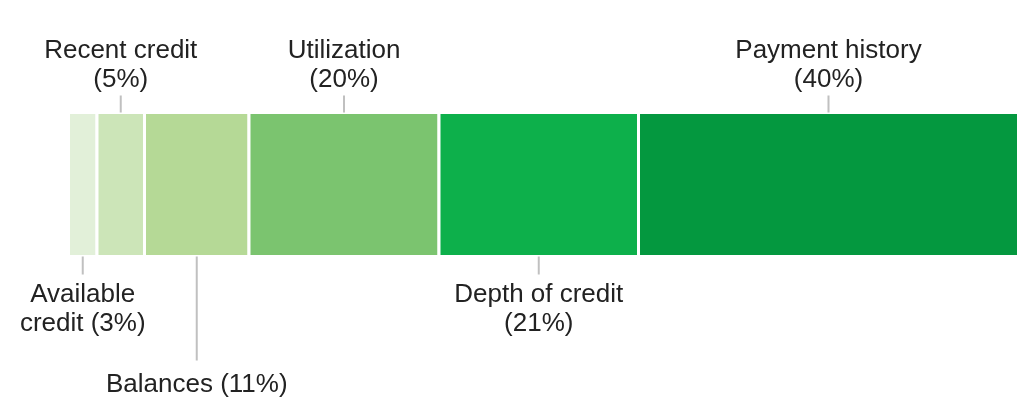  Describe the element at coordinates (121, 48) in the screenshot. I see `text: Recent credit` at that location.